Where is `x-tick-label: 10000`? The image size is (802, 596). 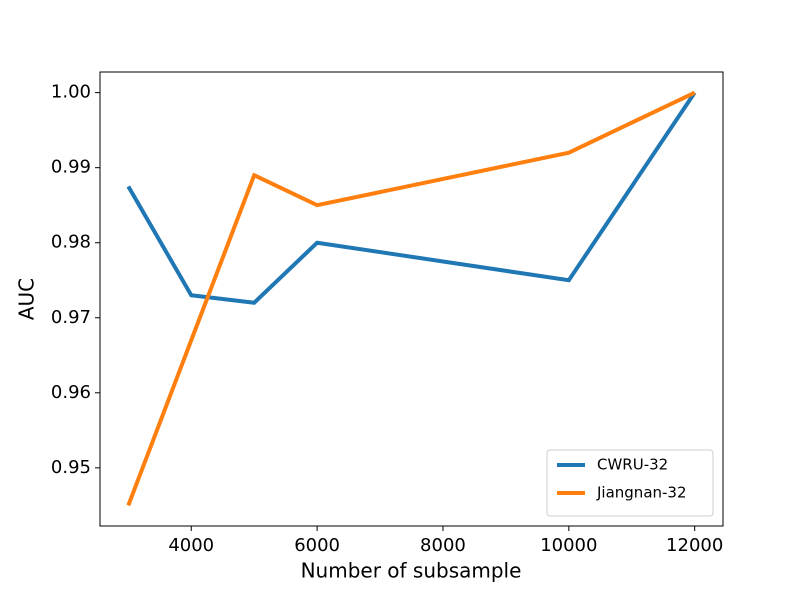
x-tick-label: 10000 is located at coordinates (568, 545).